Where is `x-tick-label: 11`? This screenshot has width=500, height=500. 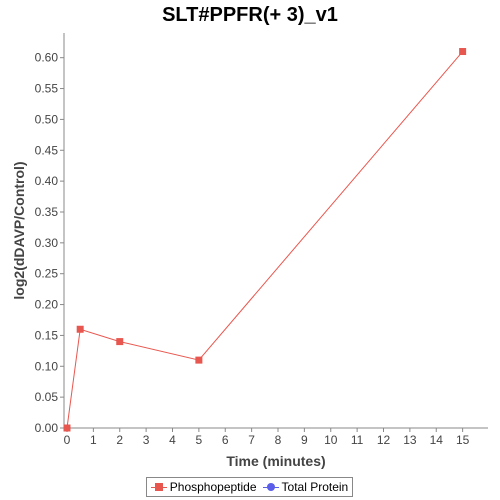
x-tick-label: 11 is located at coordinates (357, 440).